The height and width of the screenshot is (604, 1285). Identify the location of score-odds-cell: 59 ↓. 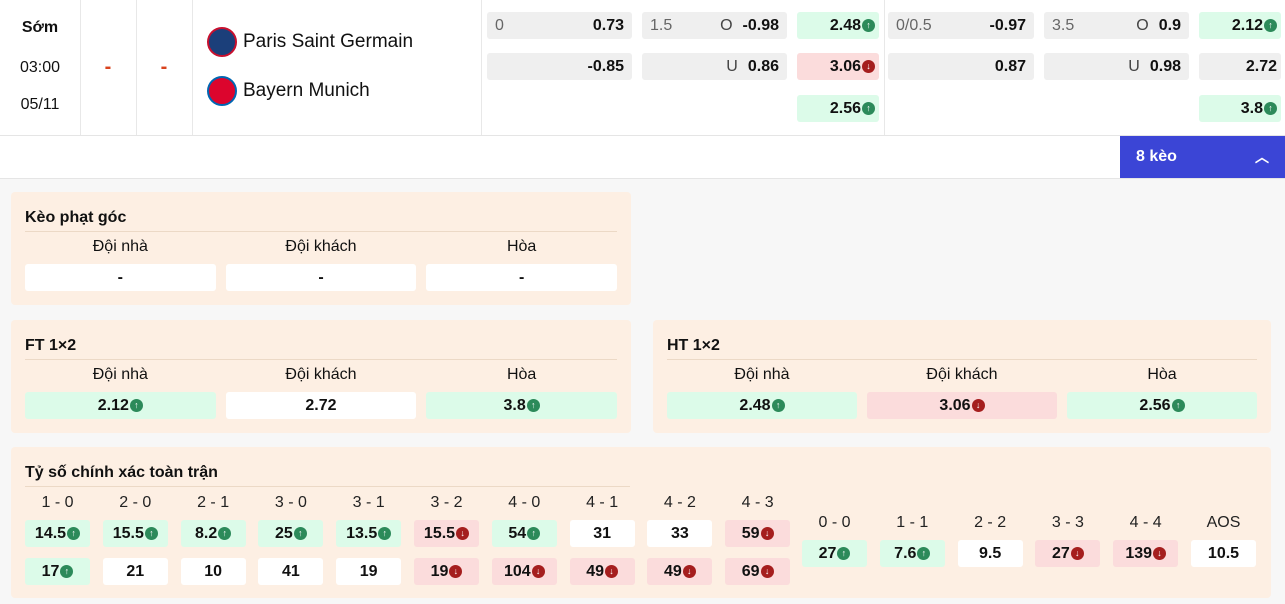
(758, 533).